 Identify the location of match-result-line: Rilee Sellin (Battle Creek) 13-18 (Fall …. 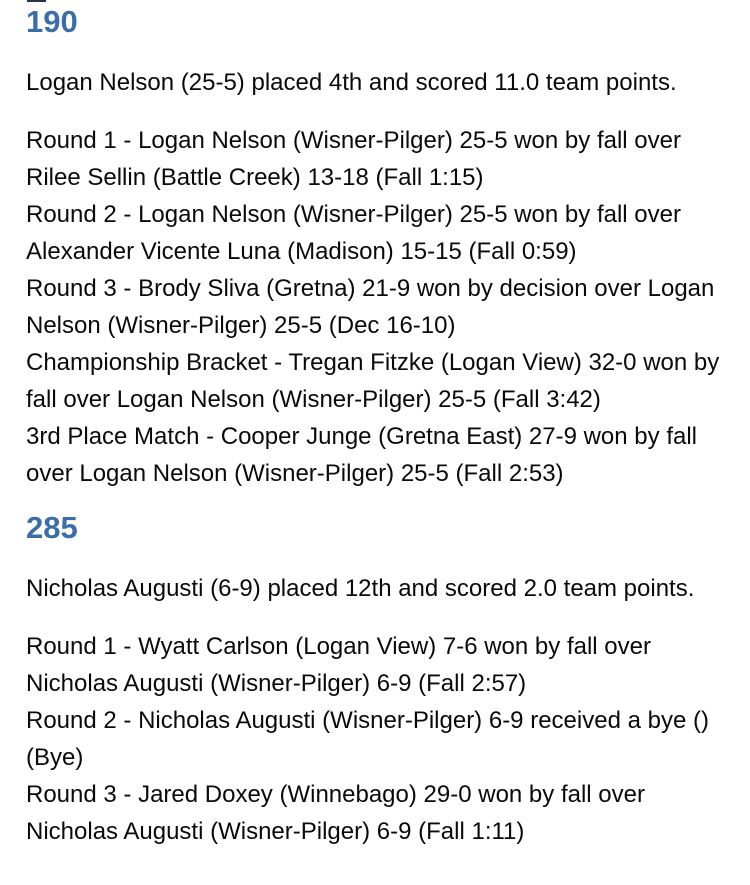
(255, 177).